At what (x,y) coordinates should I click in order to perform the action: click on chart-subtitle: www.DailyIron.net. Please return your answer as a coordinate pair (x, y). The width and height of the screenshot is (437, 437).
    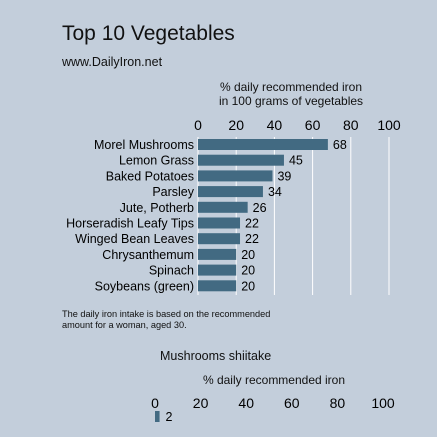
    Looking at the image, I should click on (112, 62).